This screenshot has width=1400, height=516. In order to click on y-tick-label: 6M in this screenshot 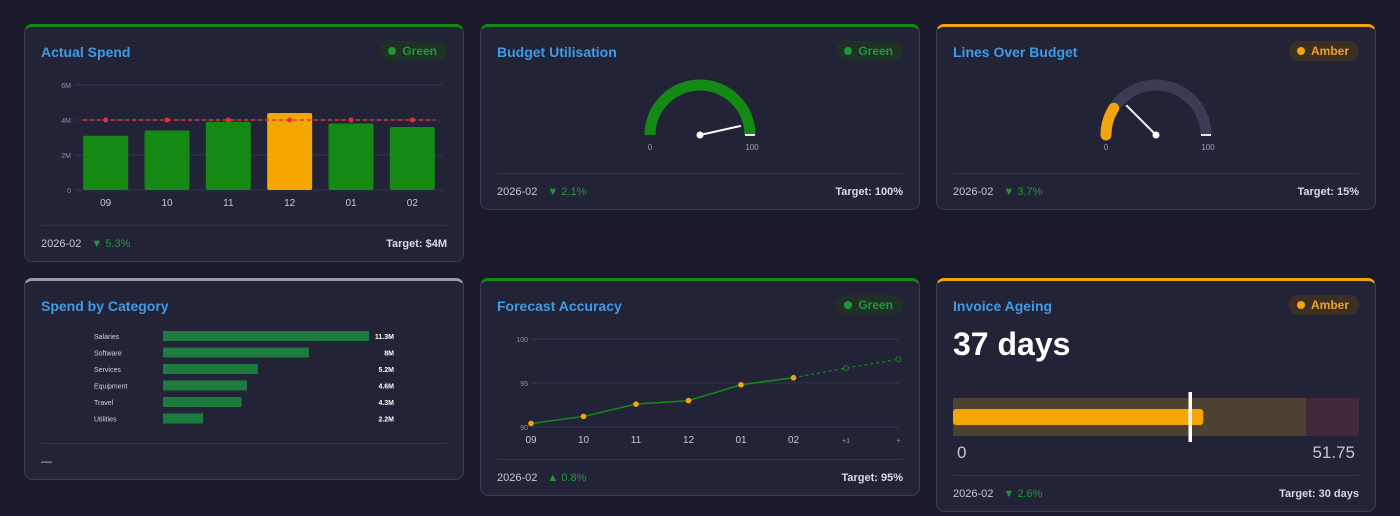, I will do `click(66, 86)`.